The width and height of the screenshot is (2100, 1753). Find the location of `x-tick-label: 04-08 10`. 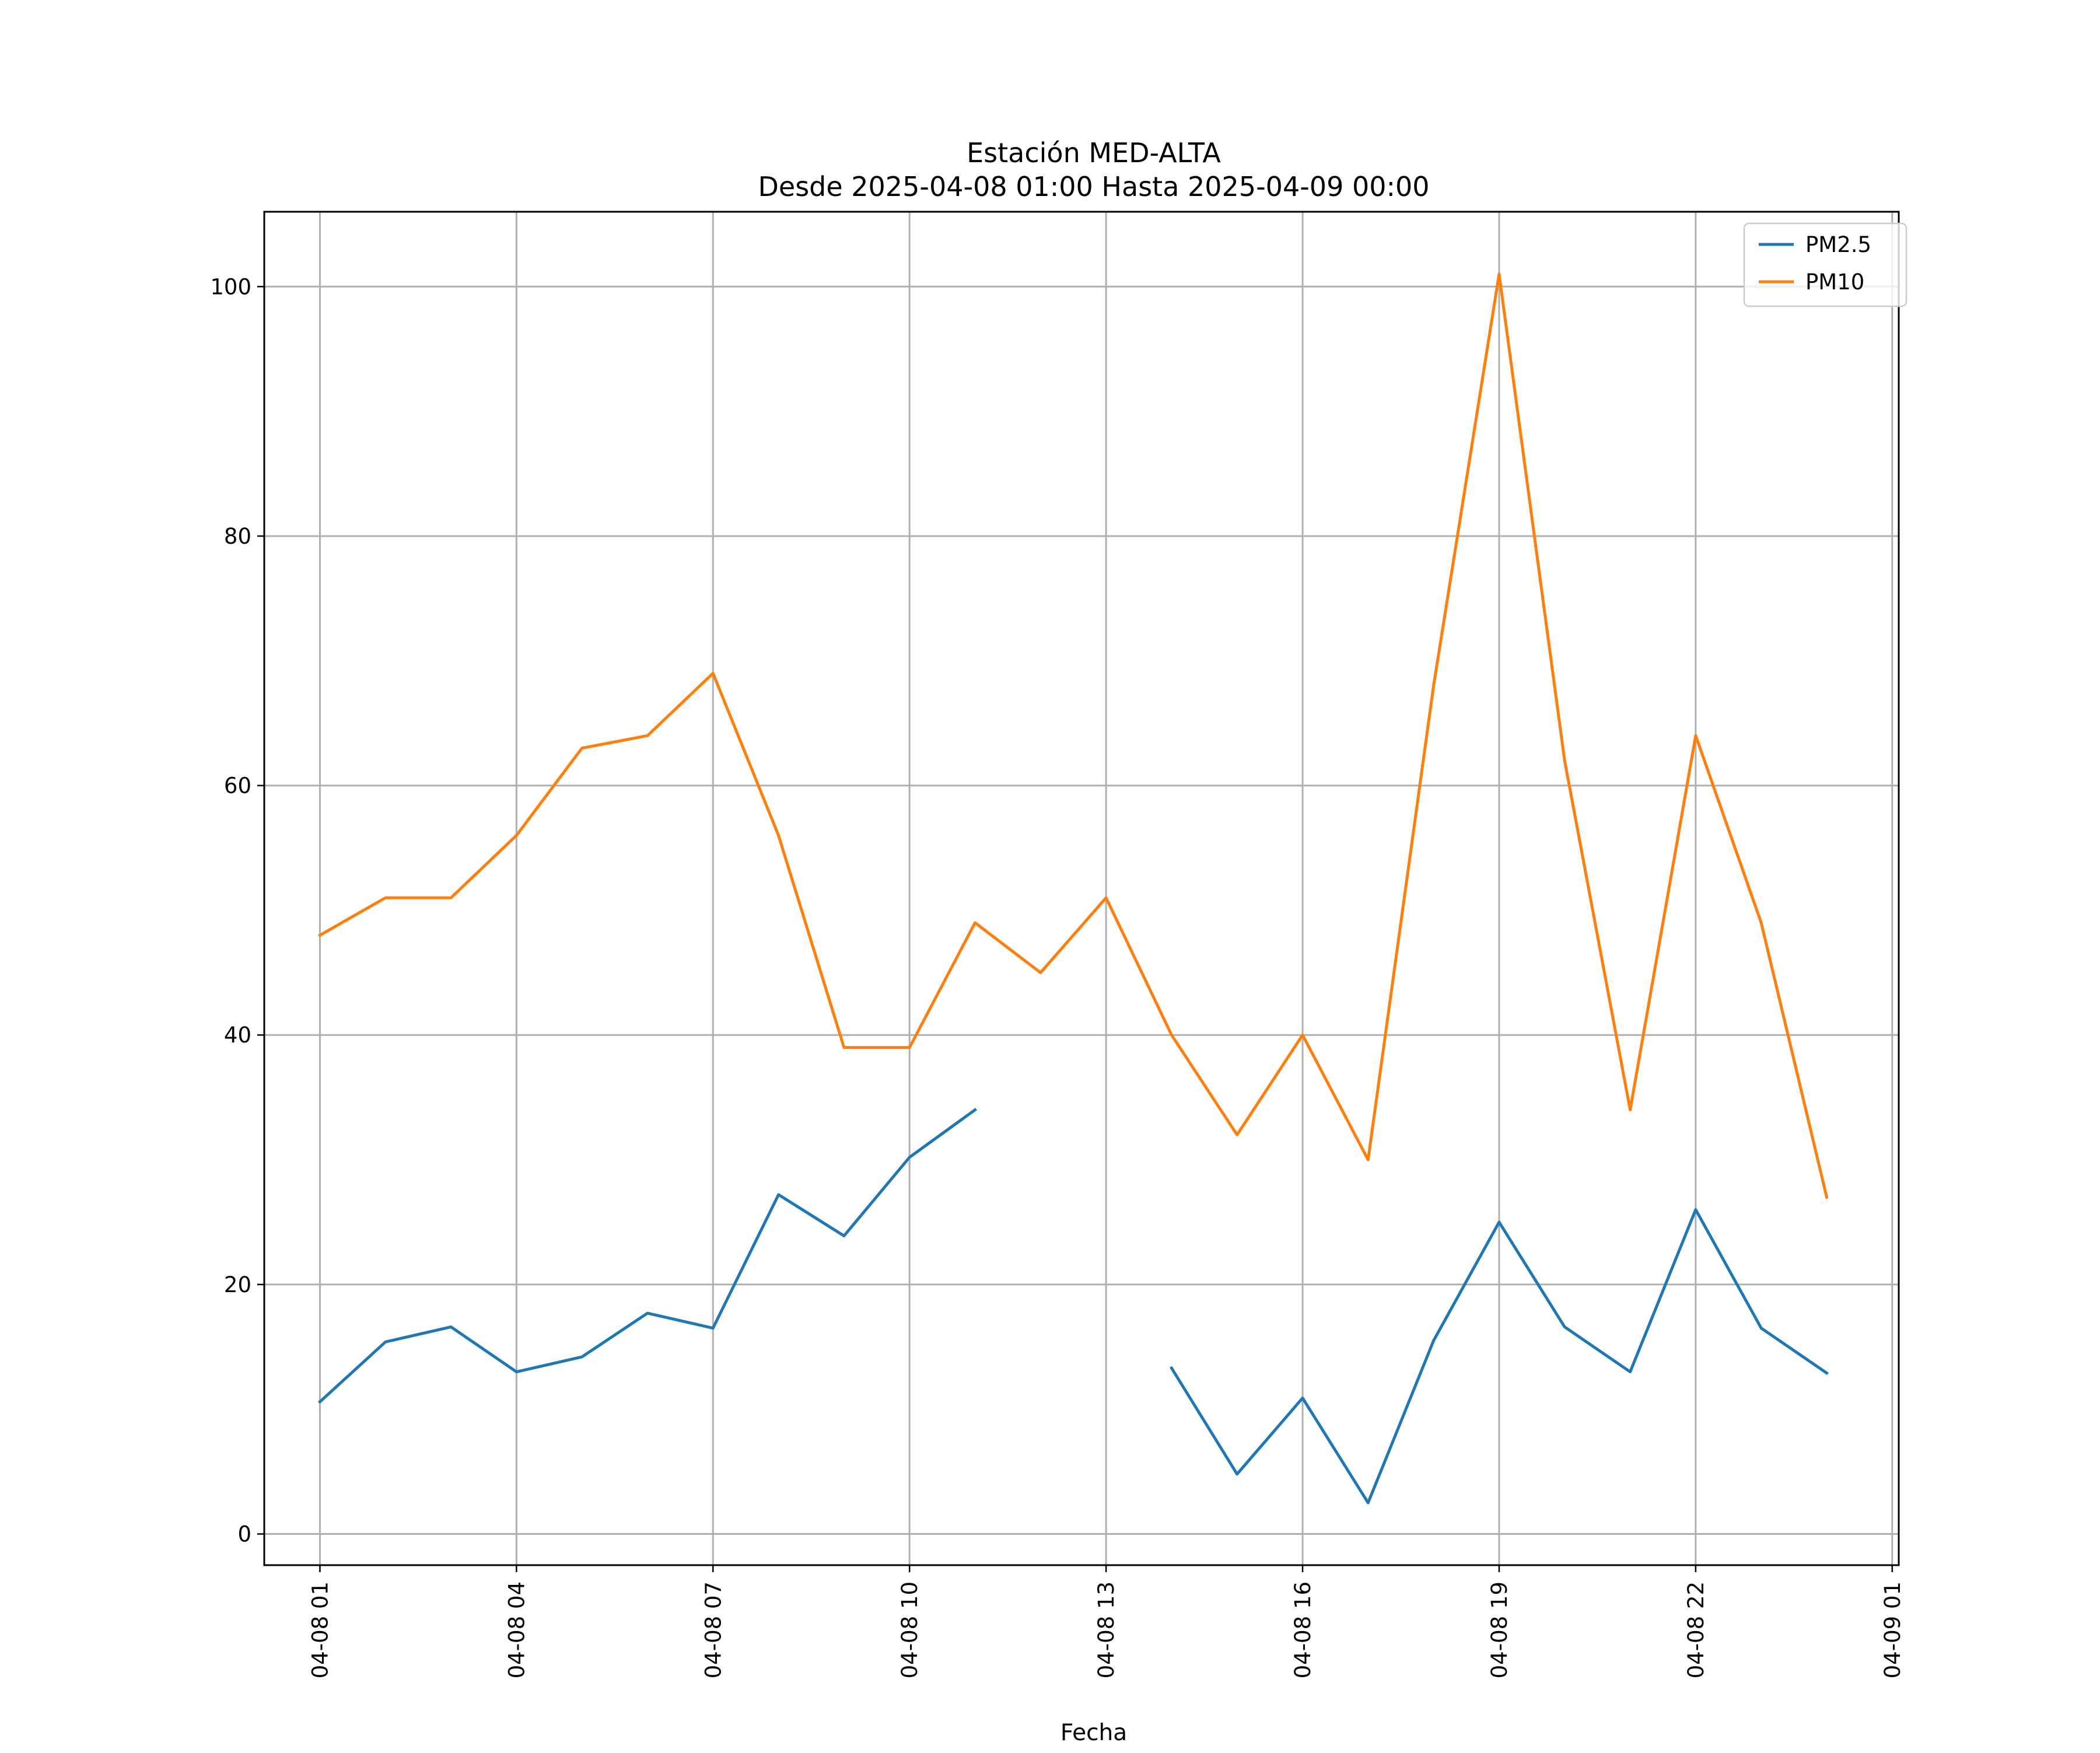

x-tick-label: 04-08 10 is located at coordinates (909, 1629).